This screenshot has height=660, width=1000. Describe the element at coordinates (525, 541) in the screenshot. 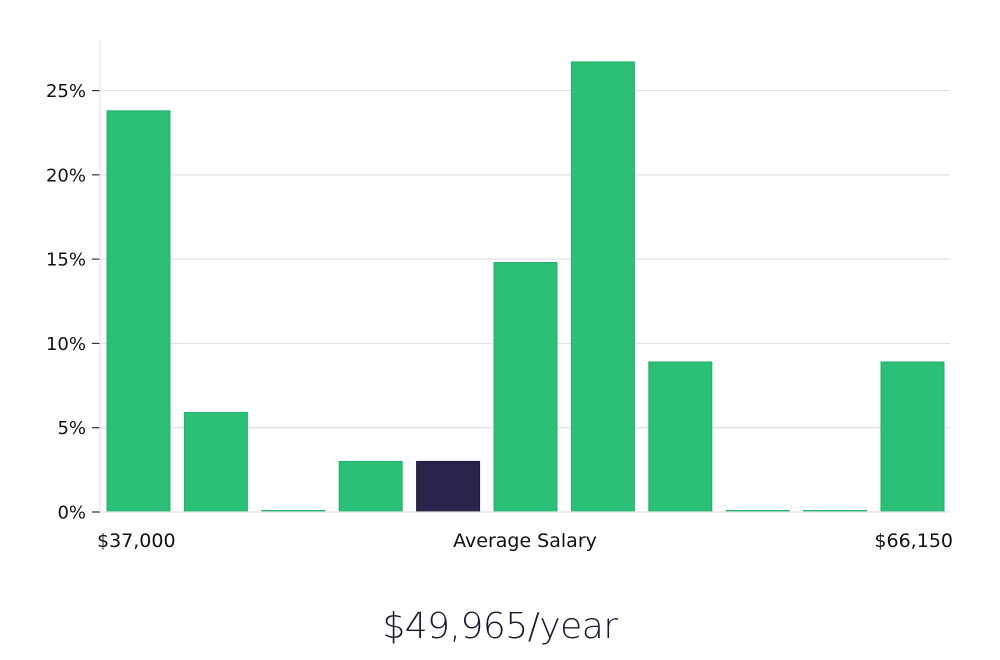

I see `x-axis-title: Average Salary` at that location.